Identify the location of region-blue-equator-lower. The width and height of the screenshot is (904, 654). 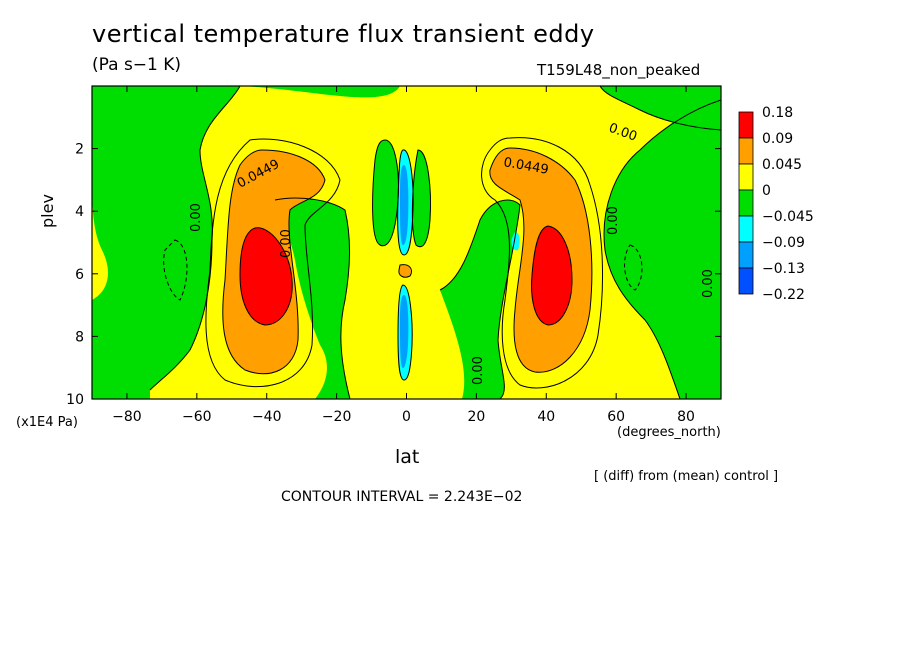
(404, 331).